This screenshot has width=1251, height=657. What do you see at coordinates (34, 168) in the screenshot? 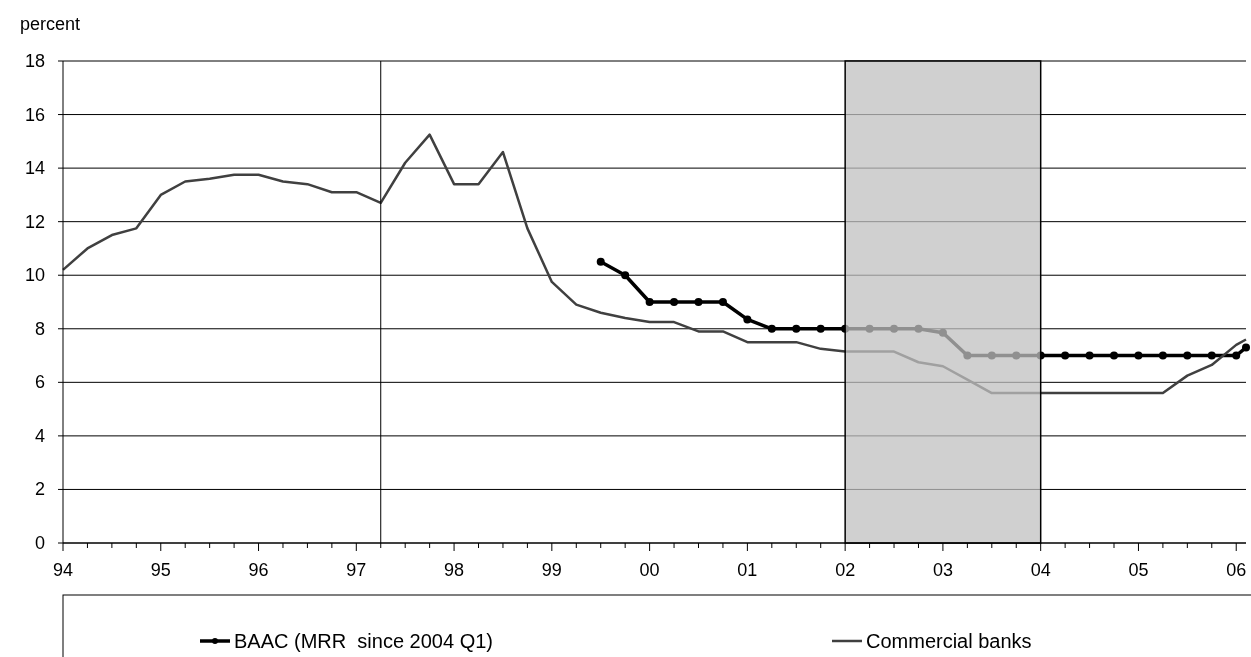
I see `y-tick-label: 14` at bounding box center [34, 168].